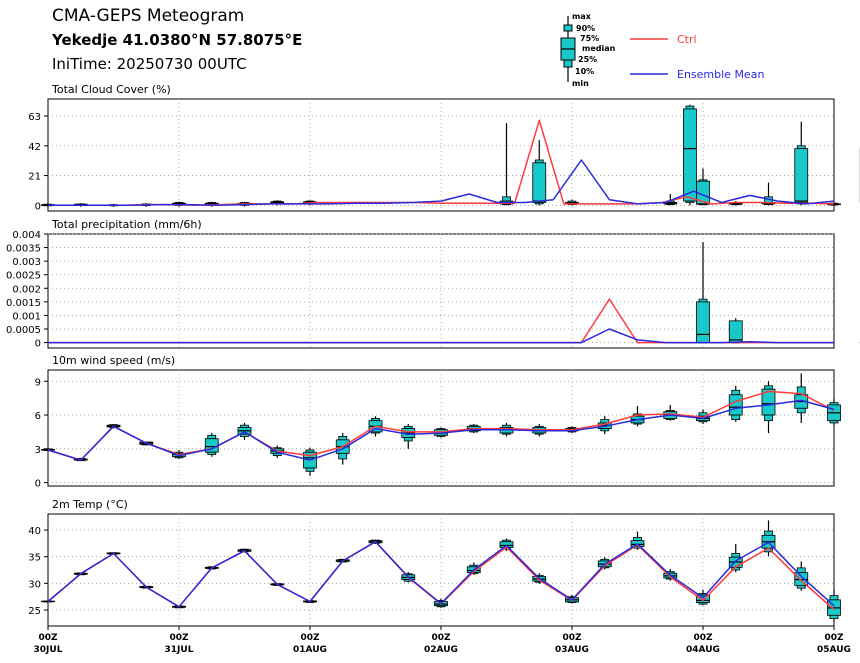  Describe the element at coordinates (34, 147) in the screenshot. I see `y-tick-label: 42` at that location.